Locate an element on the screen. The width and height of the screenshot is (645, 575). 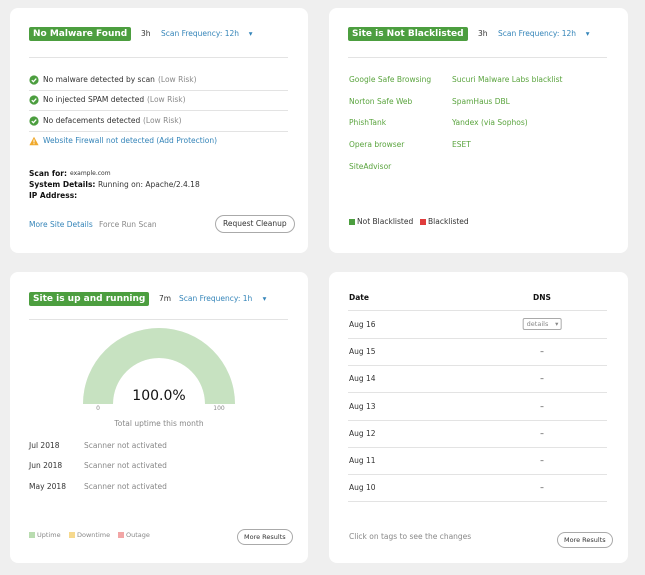
scan-frequency: Scan Frequency: 1h is located at coordinates (216, 298).